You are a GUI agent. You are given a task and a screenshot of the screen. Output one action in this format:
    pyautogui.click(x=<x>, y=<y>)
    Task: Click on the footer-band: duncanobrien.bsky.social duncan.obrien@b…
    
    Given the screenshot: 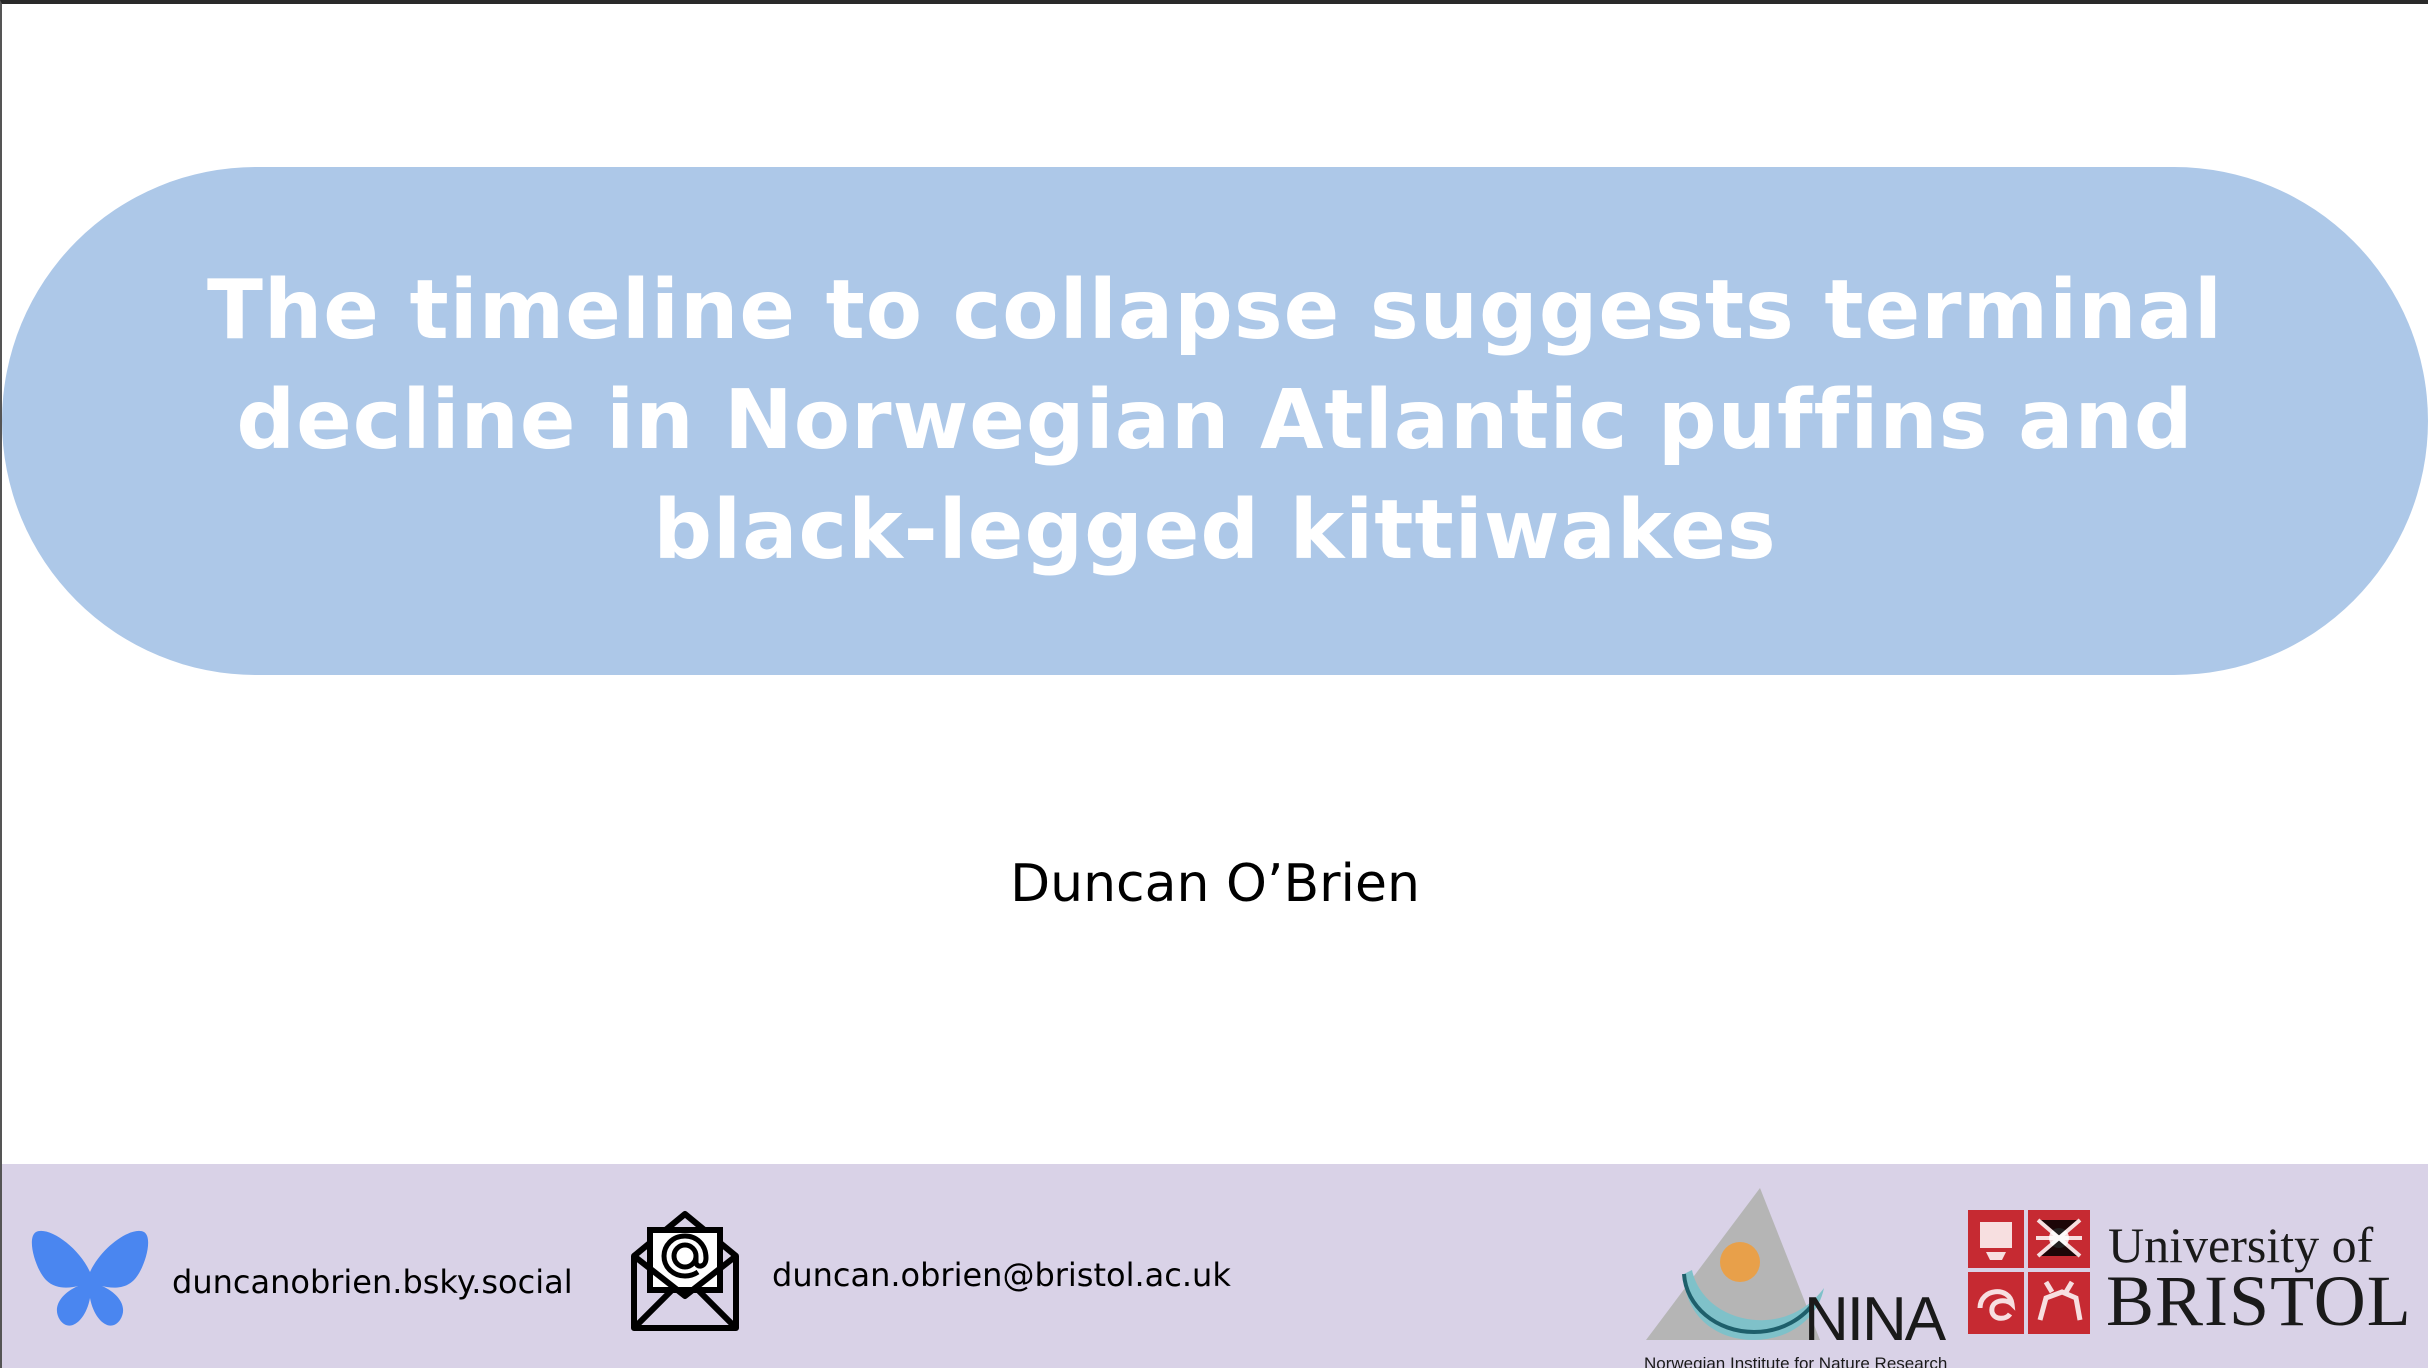 What is the action you would take?
    pyautogui.click(x=1215, y=1266)
    